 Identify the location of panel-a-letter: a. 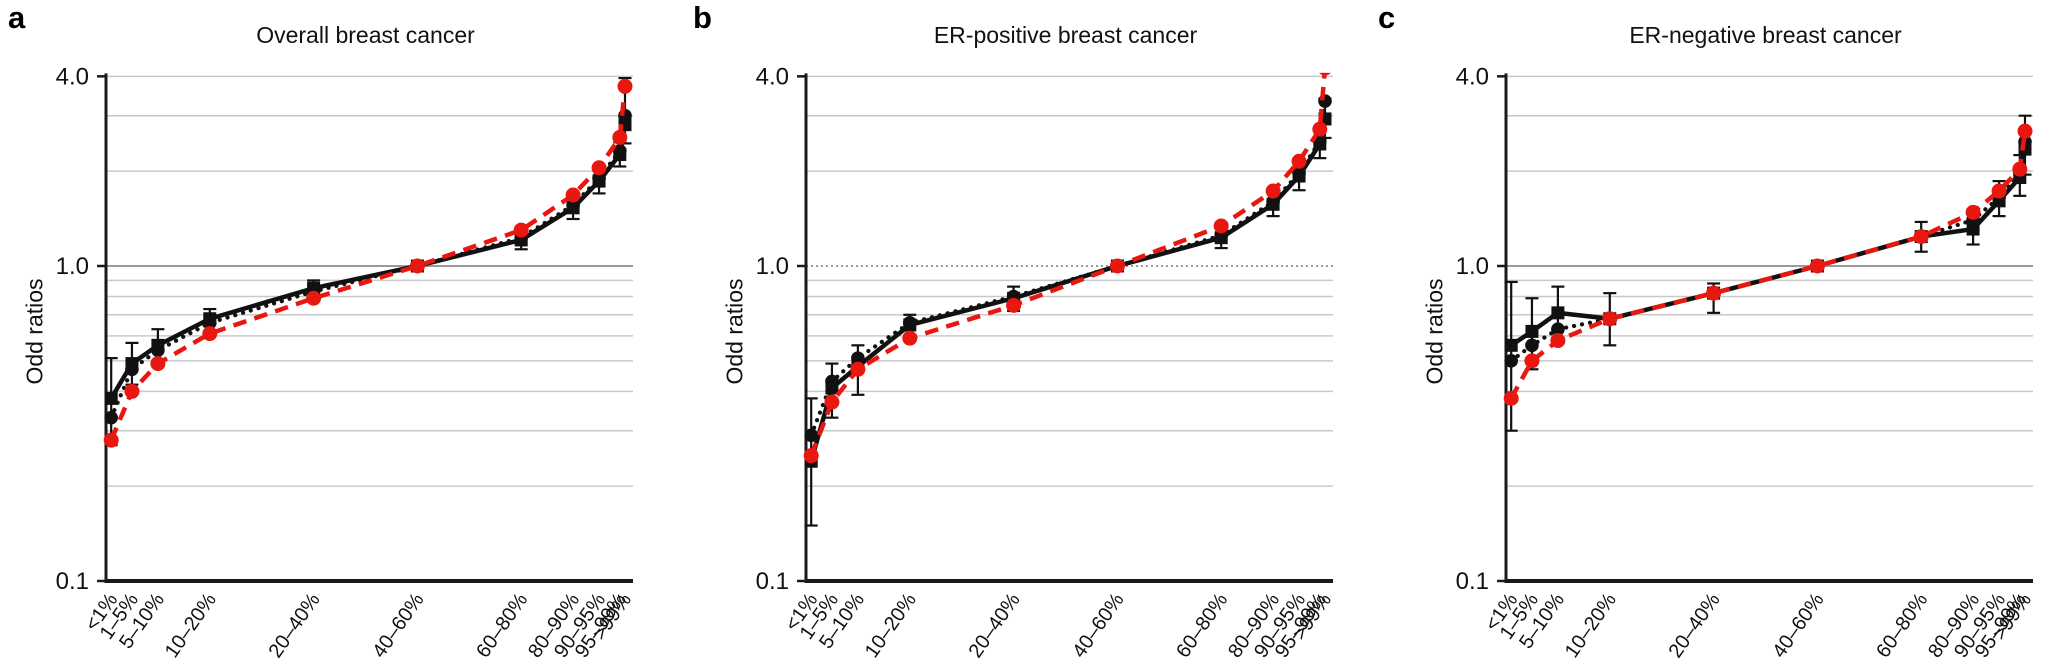
(17, 17).